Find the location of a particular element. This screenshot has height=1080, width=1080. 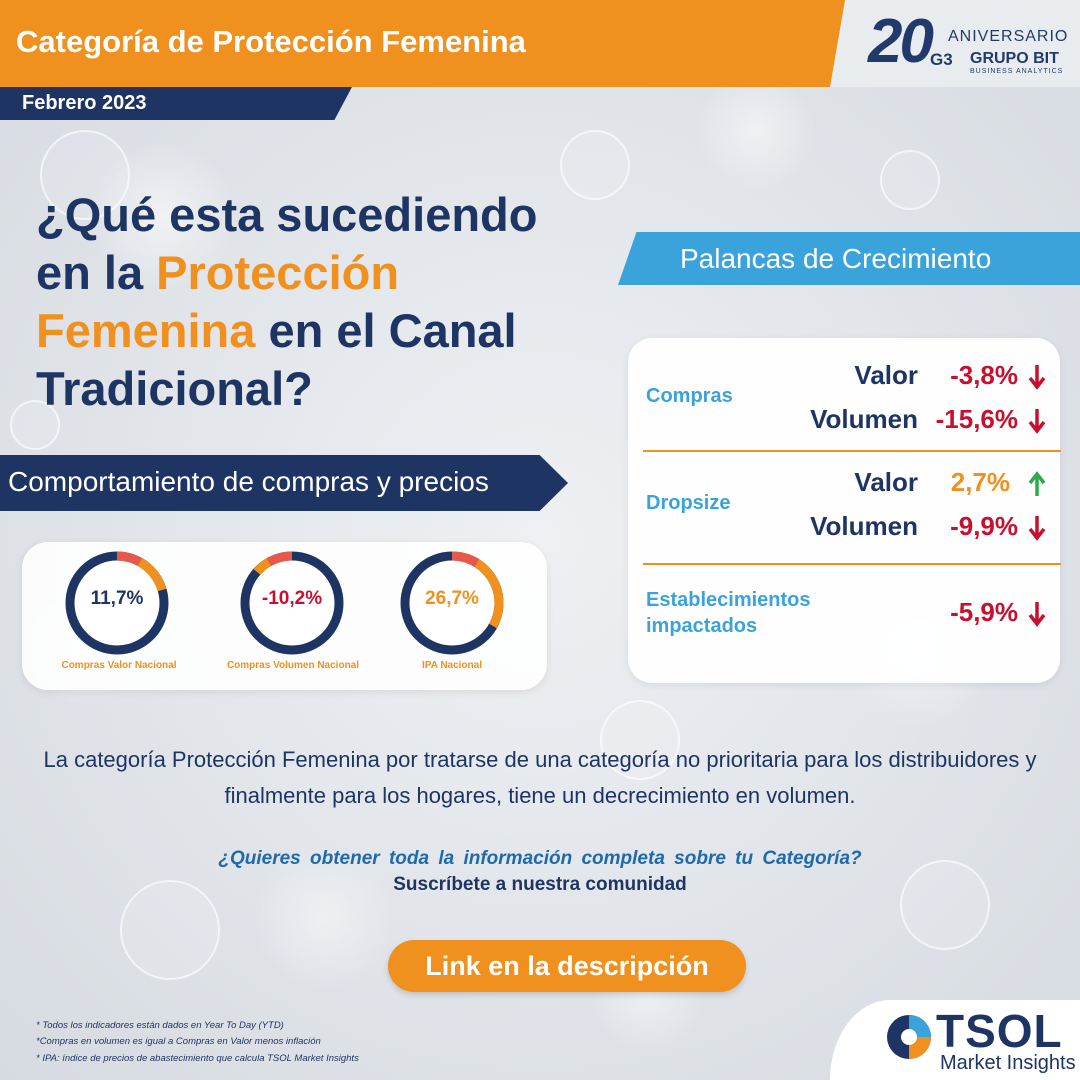

header-bar is located at coordinates (450, 43).